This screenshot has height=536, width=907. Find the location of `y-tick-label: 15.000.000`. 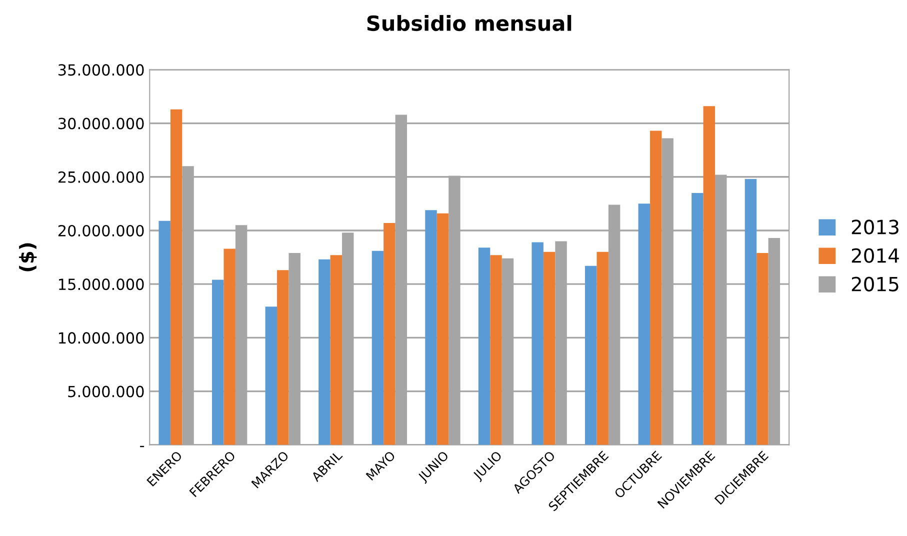

y-tick-label: 15.000.000 is located at coordinates (101, 284).